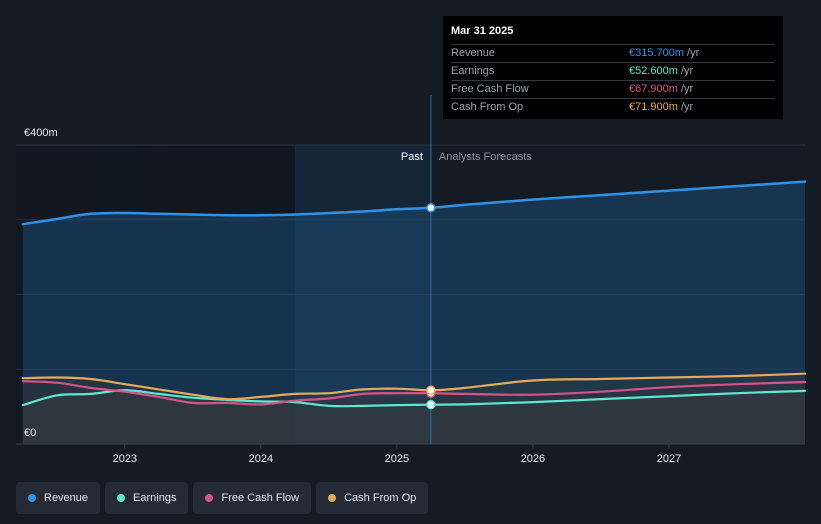 The height and width of the screenshot is (524, 821). What do you see at coordinates (414, 203) in the screenshot?
I see `line-revenue` at bounding box center [414, 203].